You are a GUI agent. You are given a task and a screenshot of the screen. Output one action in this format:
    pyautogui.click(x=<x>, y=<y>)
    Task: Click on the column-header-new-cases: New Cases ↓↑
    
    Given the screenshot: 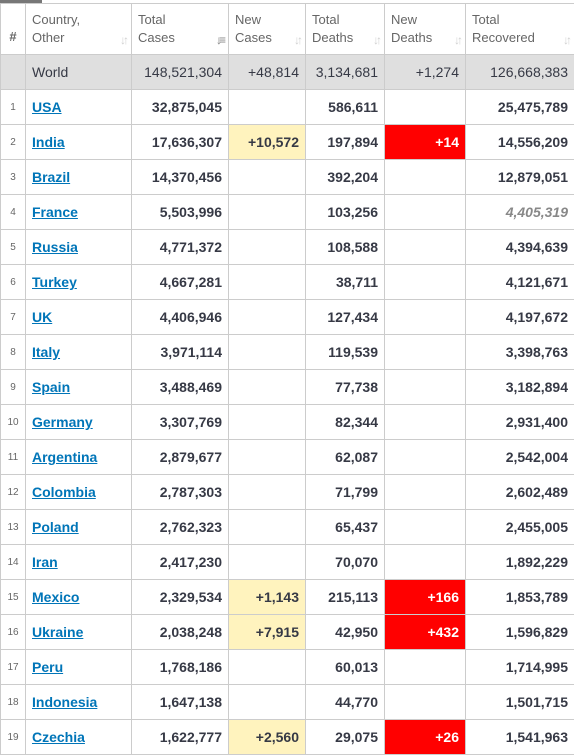 What is the action you would take?
    pyautogui.click(x=267, y=29)
    